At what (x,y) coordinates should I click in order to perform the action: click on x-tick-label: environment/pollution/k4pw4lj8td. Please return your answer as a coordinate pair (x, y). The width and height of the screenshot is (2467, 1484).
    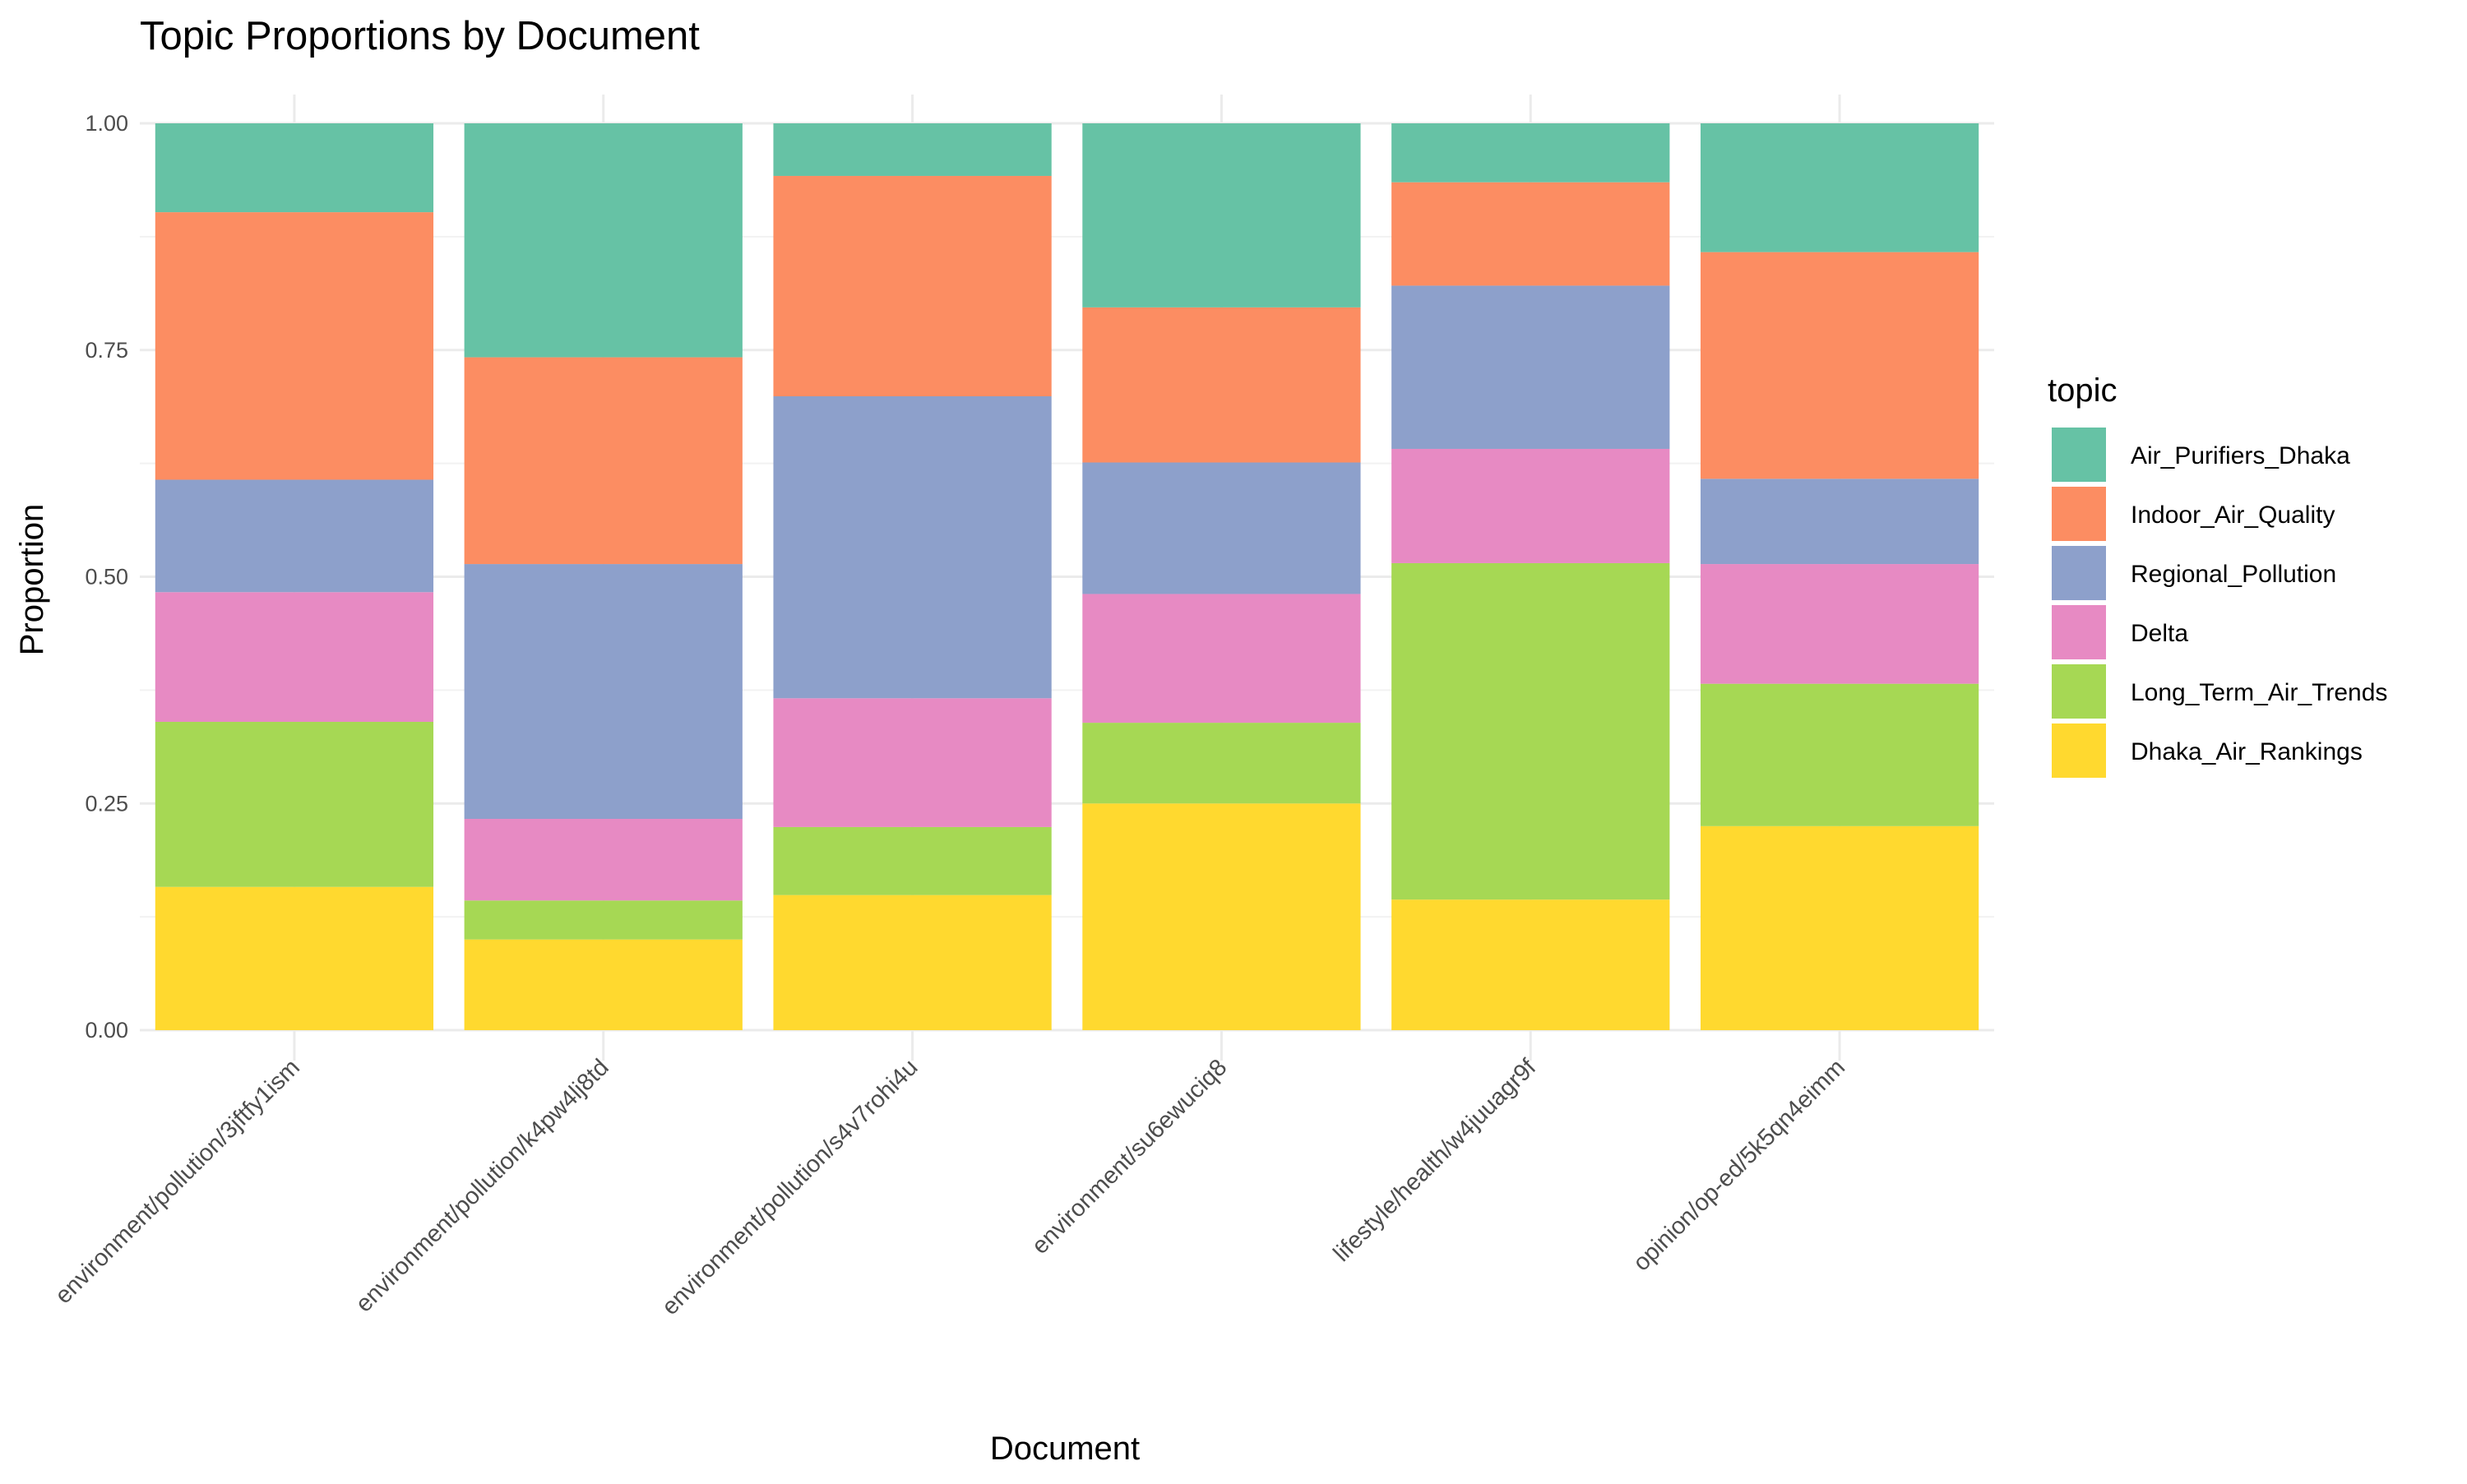
    Looking at the image, I should click on (483, 1185).